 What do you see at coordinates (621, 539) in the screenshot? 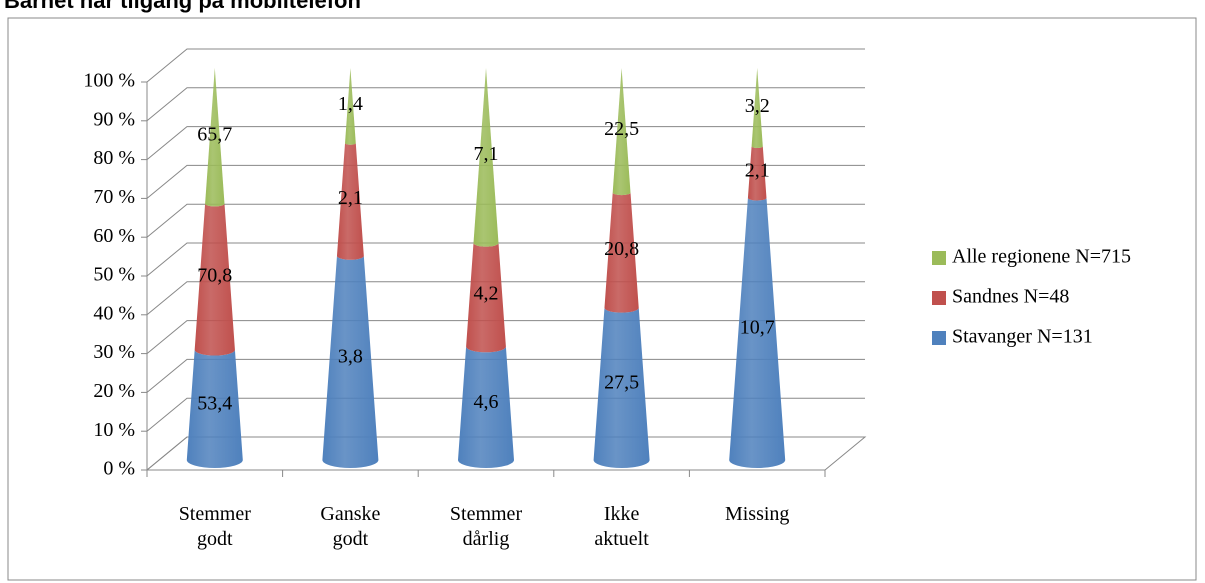
I see `x-tick-line: aktuelt` at bounding box center [621, 539].